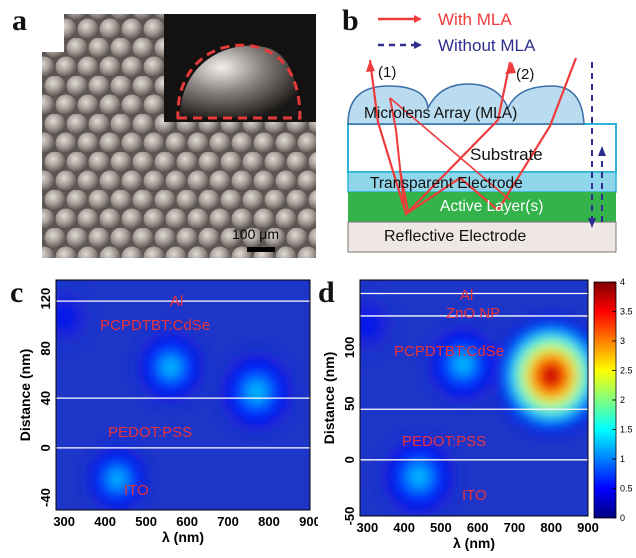 The height and width of the screenshot is (558, 636). Describe the element at coordinates (626, 371) in the screenshot. I see `colorbar-tick-label: 2.5` at that location.